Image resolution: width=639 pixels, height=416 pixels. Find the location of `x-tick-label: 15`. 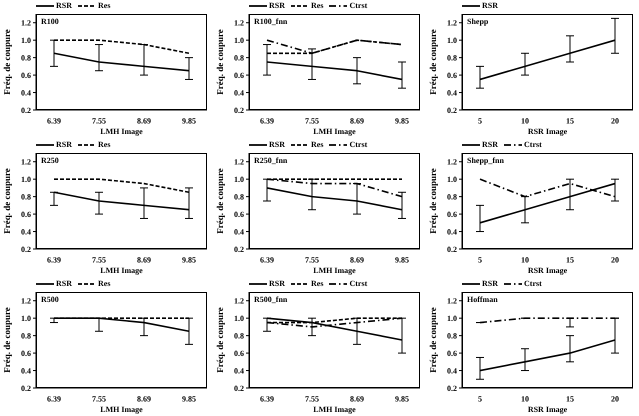

x-tick-label: 15 is located at coordinates (570, 260).